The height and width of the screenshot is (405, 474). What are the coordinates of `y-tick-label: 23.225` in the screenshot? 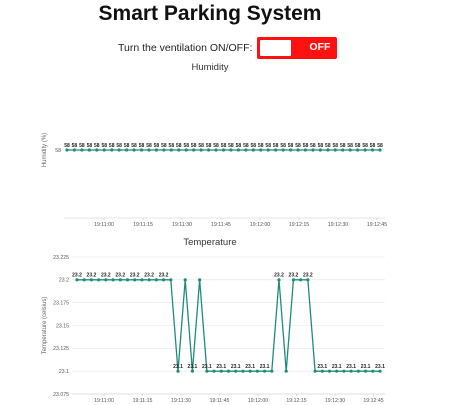 It's located at (61, 258).